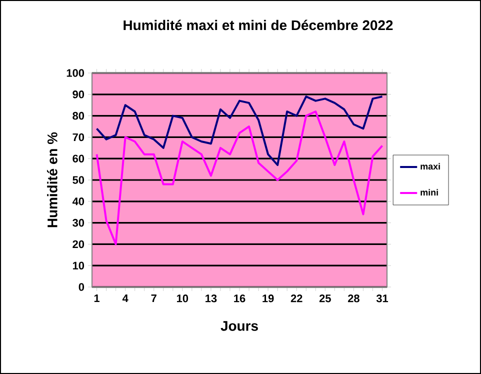 This screenshot has width=481, height=374. I want to click on x-tick-label: 4, so click(125, 298).